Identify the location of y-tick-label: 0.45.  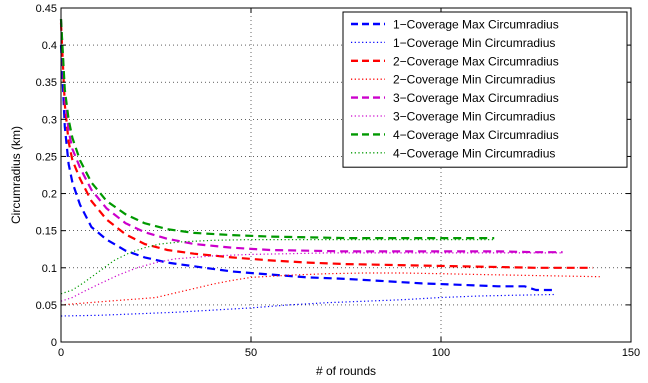
(46, 9).